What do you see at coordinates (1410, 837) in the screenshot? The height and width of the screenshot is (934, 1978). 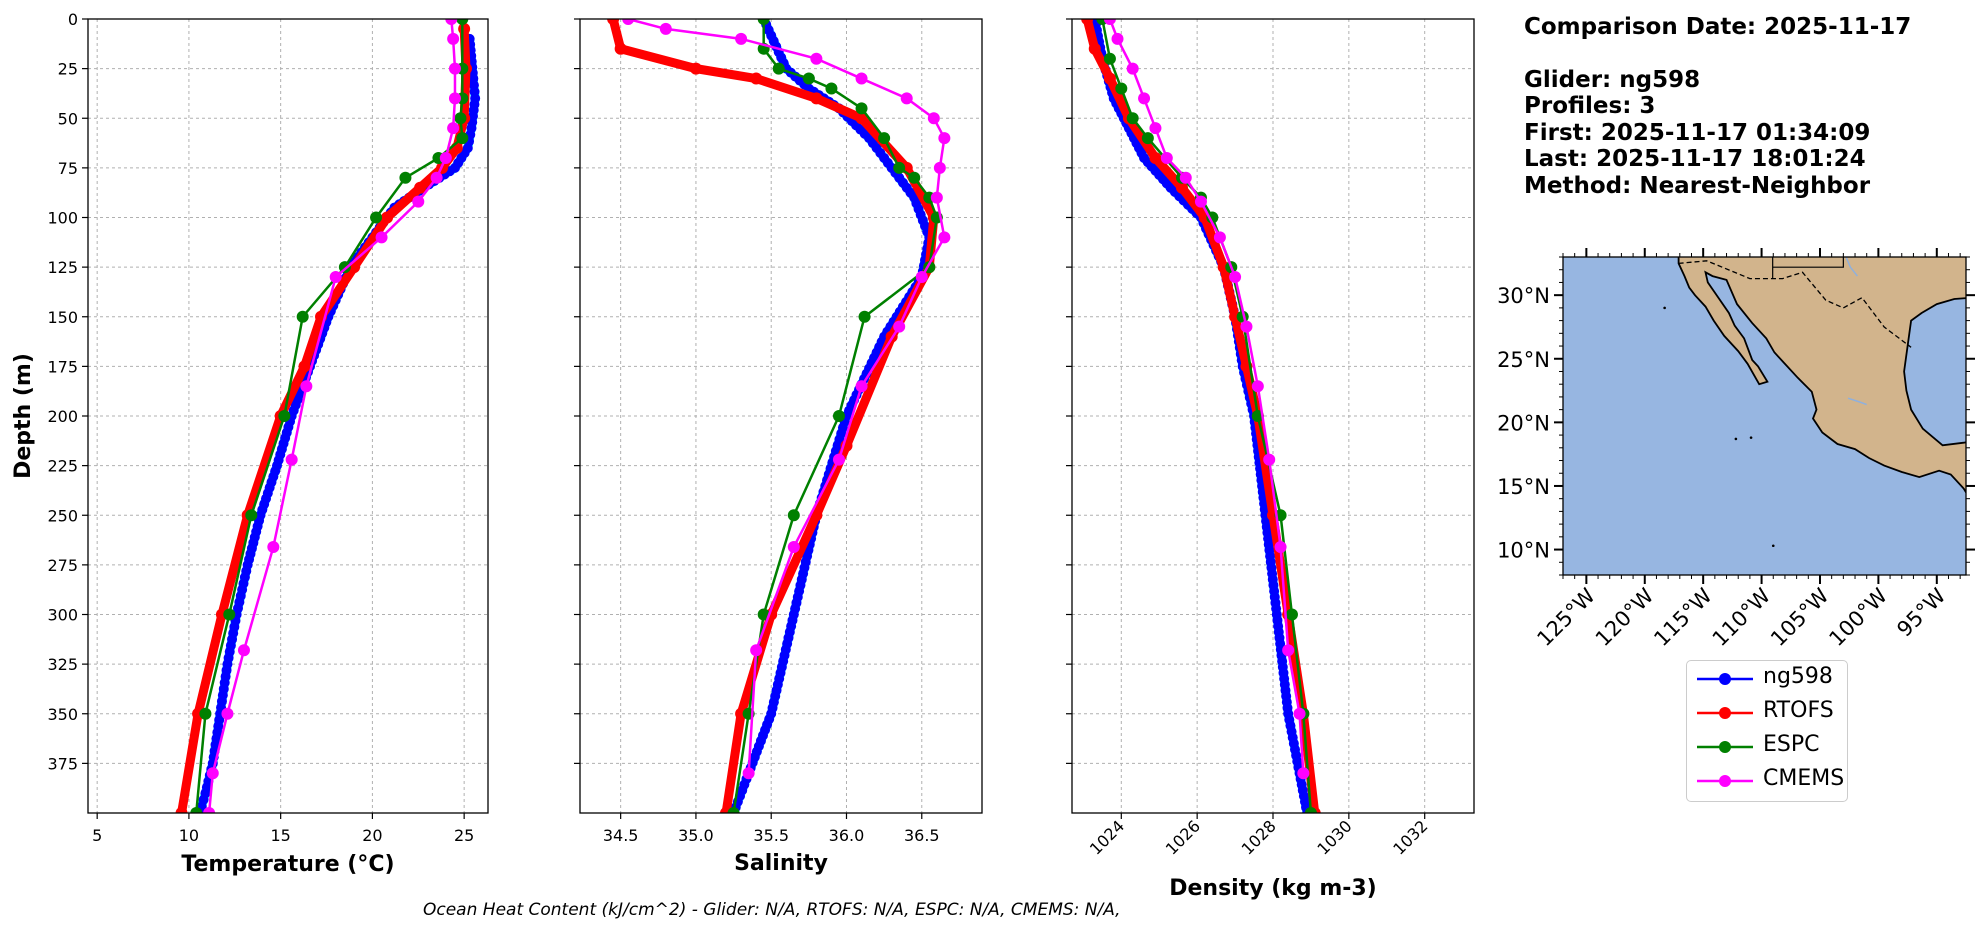 I see `x-tick-label: 1032` at bounding box center [1410, 837].